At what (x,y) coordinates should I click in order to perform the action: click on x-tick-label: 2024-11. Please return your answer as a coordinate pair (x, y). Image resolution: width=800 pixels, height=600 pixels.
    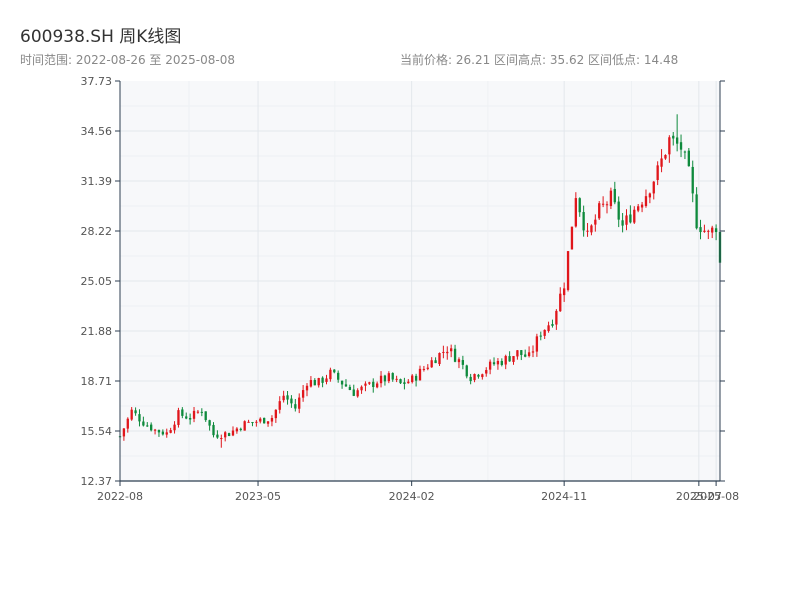
    Looking at the image, I should click on (564, 496).